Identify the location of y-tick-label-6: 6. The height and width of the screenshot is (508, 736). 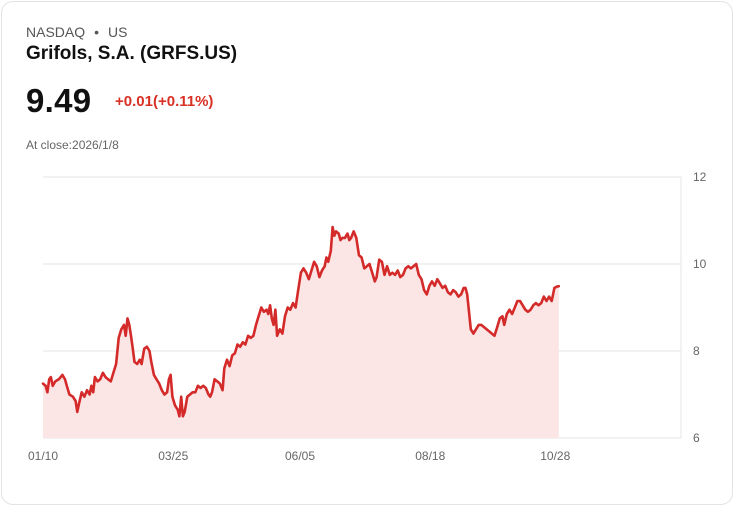
(696, 438).